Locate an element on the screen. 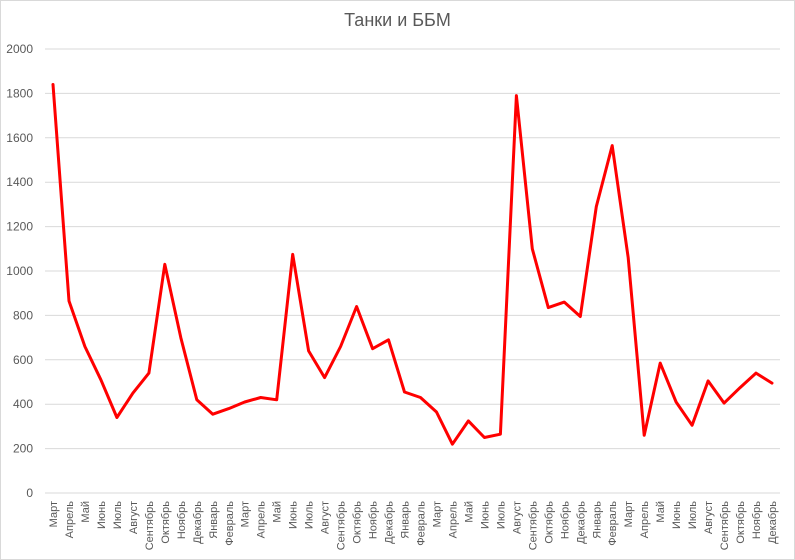  y-tick-label: 1800 is located at coordinates (19, 93).